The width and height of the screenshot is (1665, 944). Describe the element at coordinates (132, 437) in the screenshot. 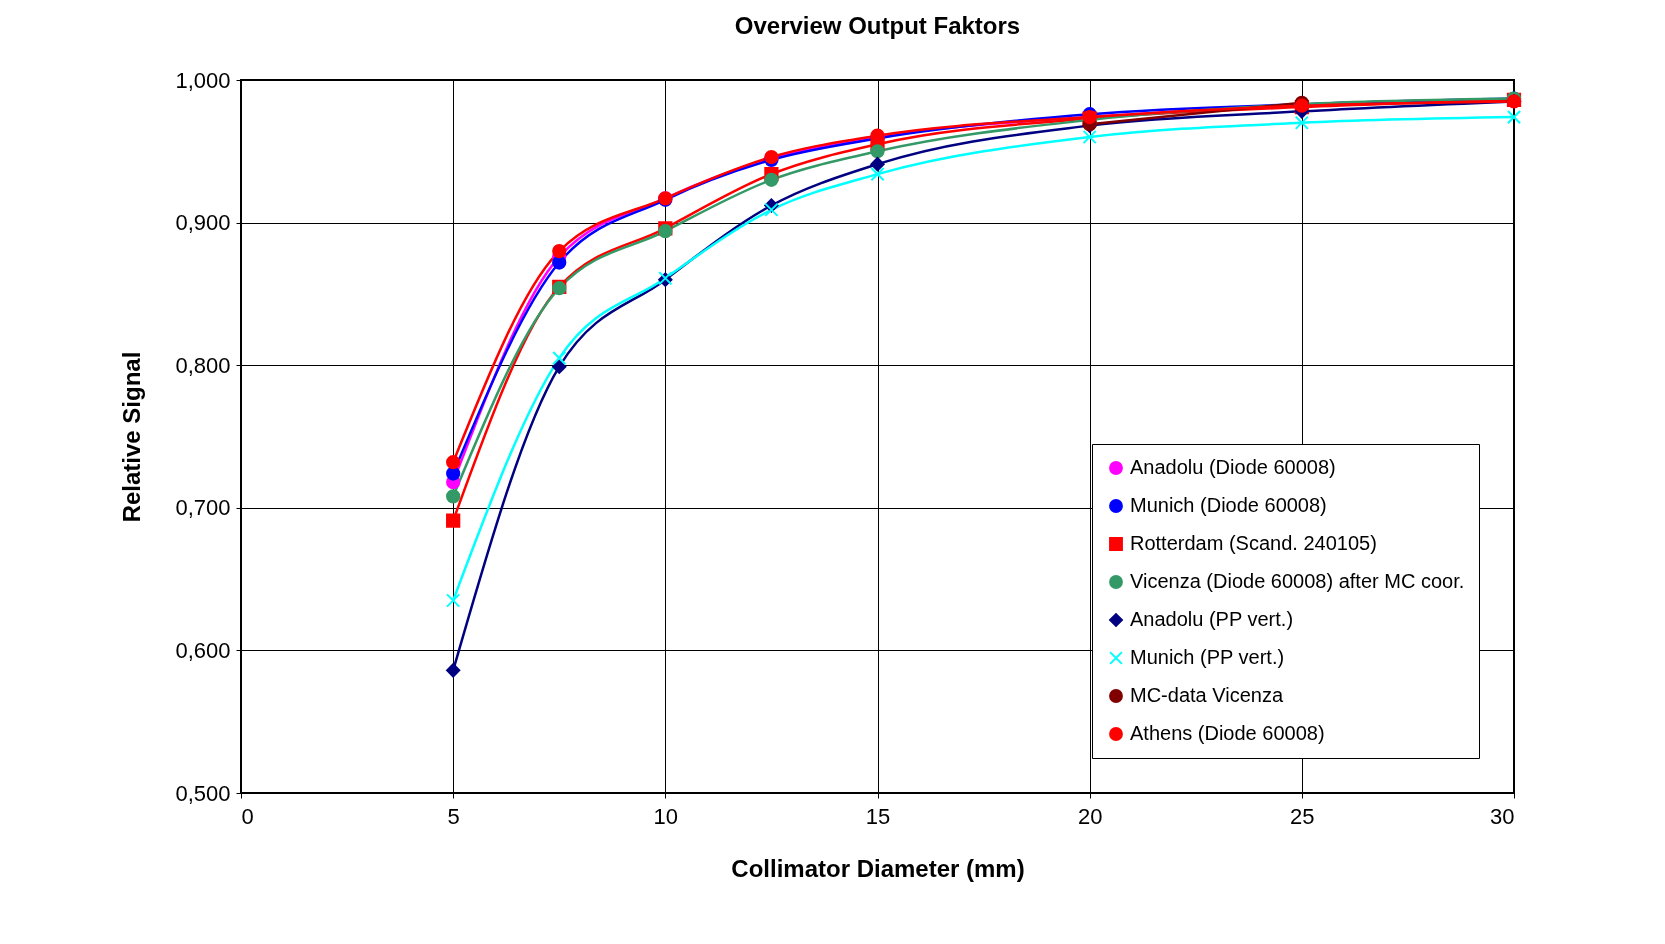

I see `y-axis-title: Relative Signal` at that location.